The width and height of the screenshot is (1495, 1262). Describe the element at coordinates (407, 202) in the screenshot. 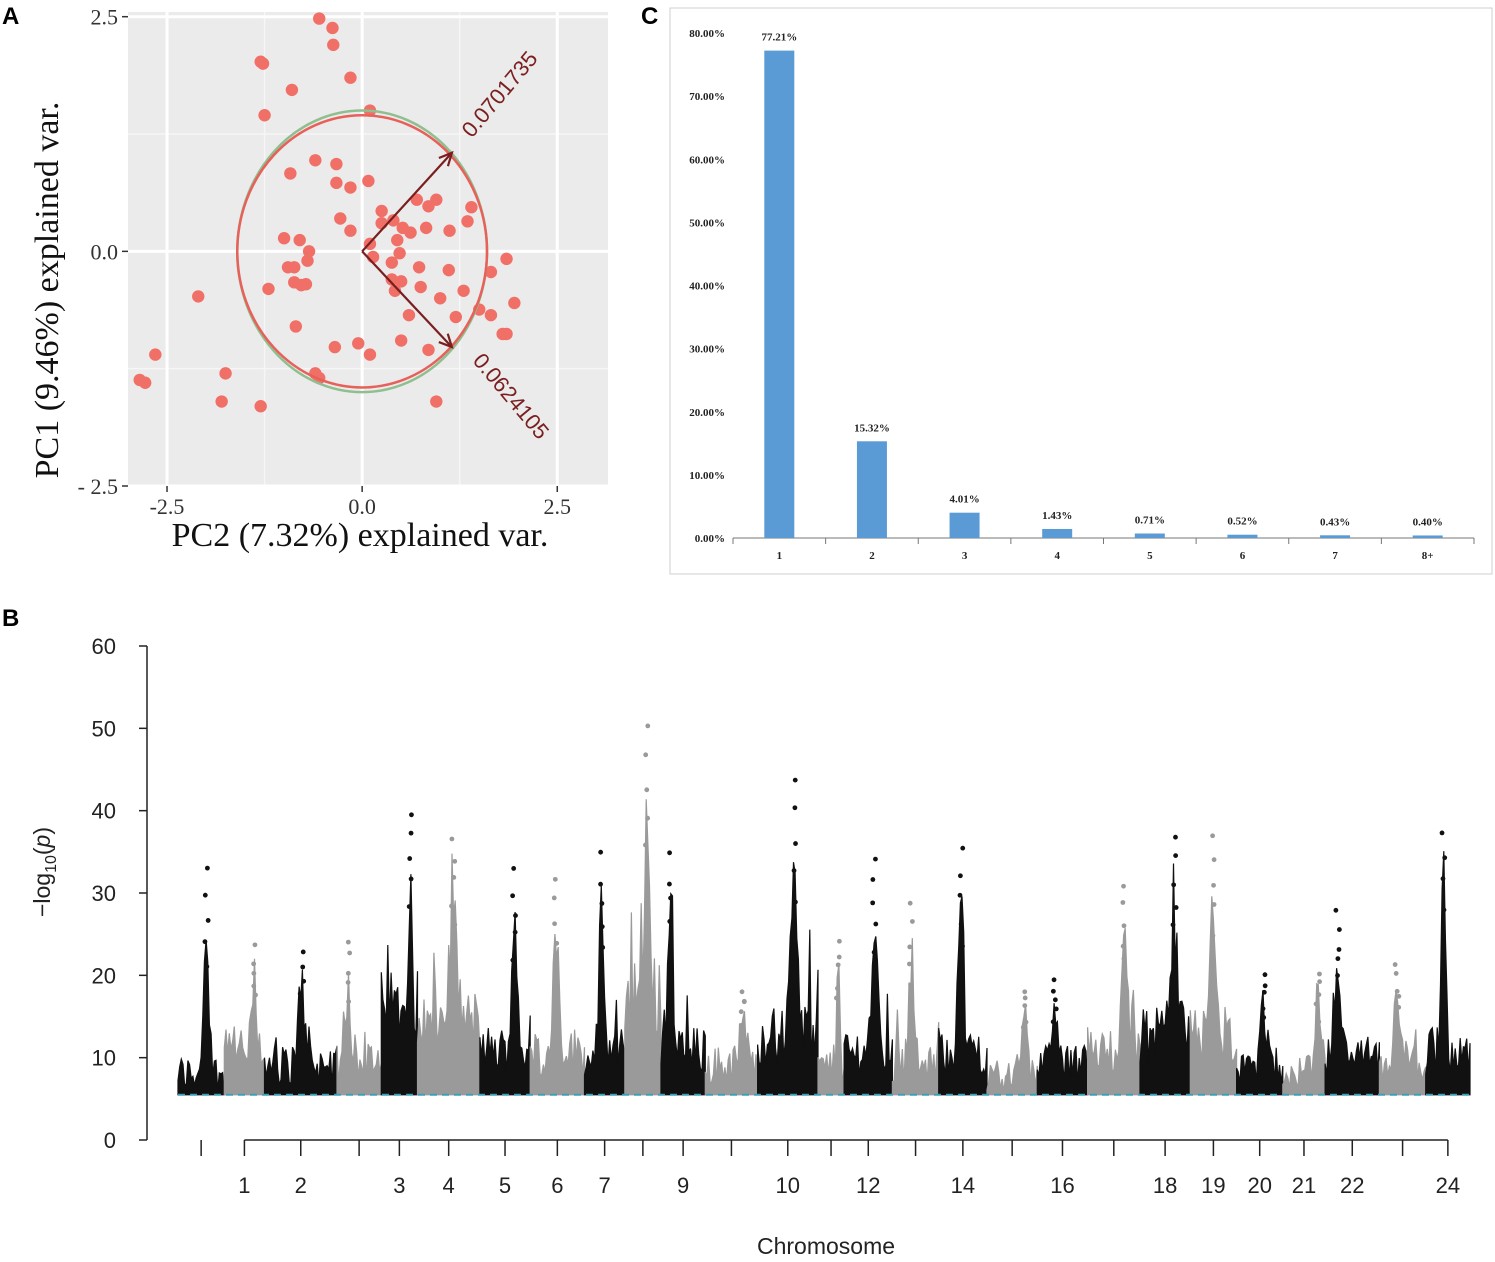

I see `pca-arrow-shaft` at that location.